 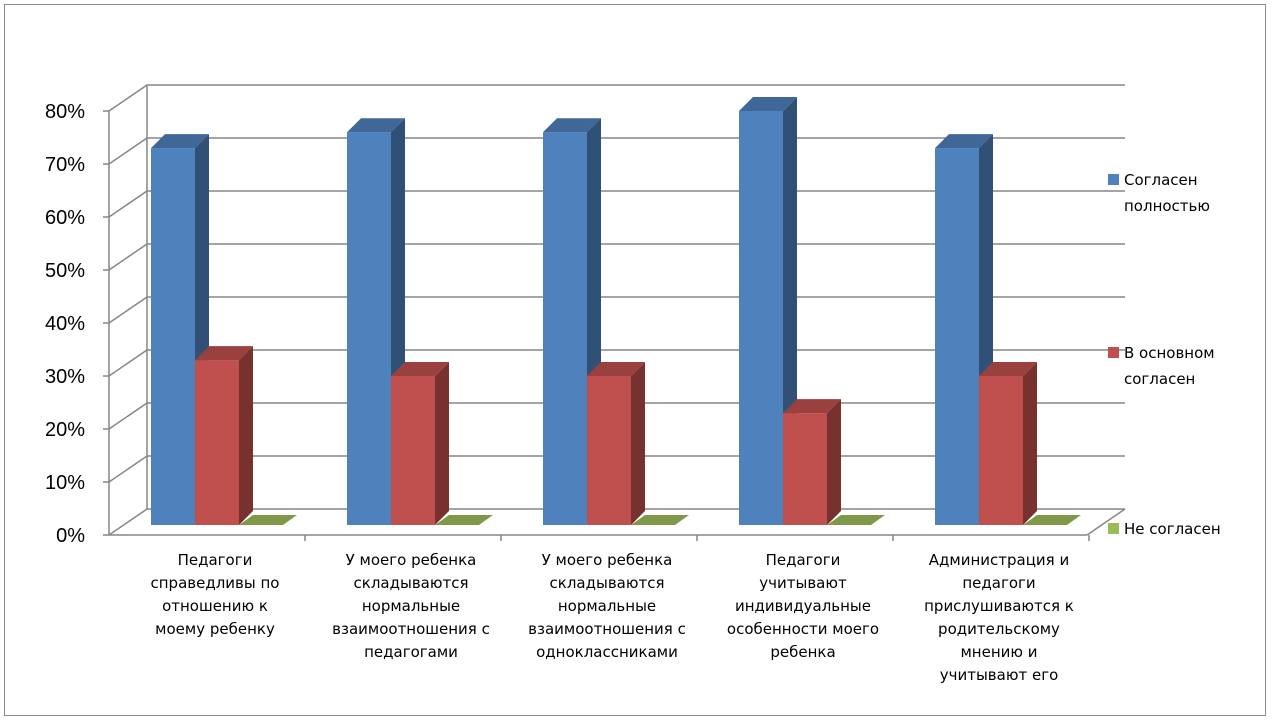 I want to click on y-tick-label: 20%, so click(x=65, y=430).